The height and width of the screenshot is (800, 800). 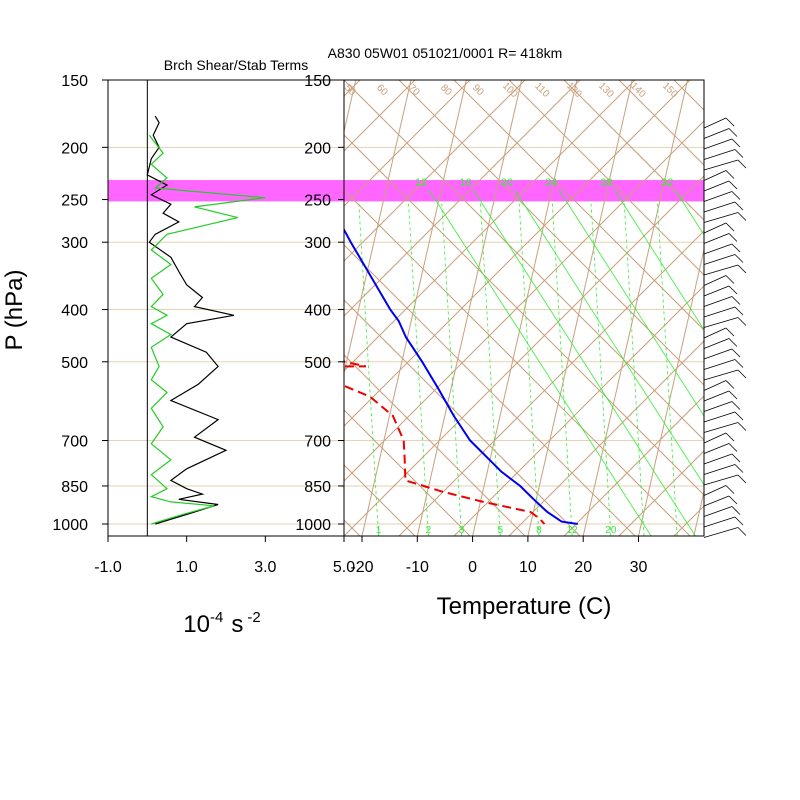 I want to click on pressure-tick-label: 400, so click(x=317, y=311).